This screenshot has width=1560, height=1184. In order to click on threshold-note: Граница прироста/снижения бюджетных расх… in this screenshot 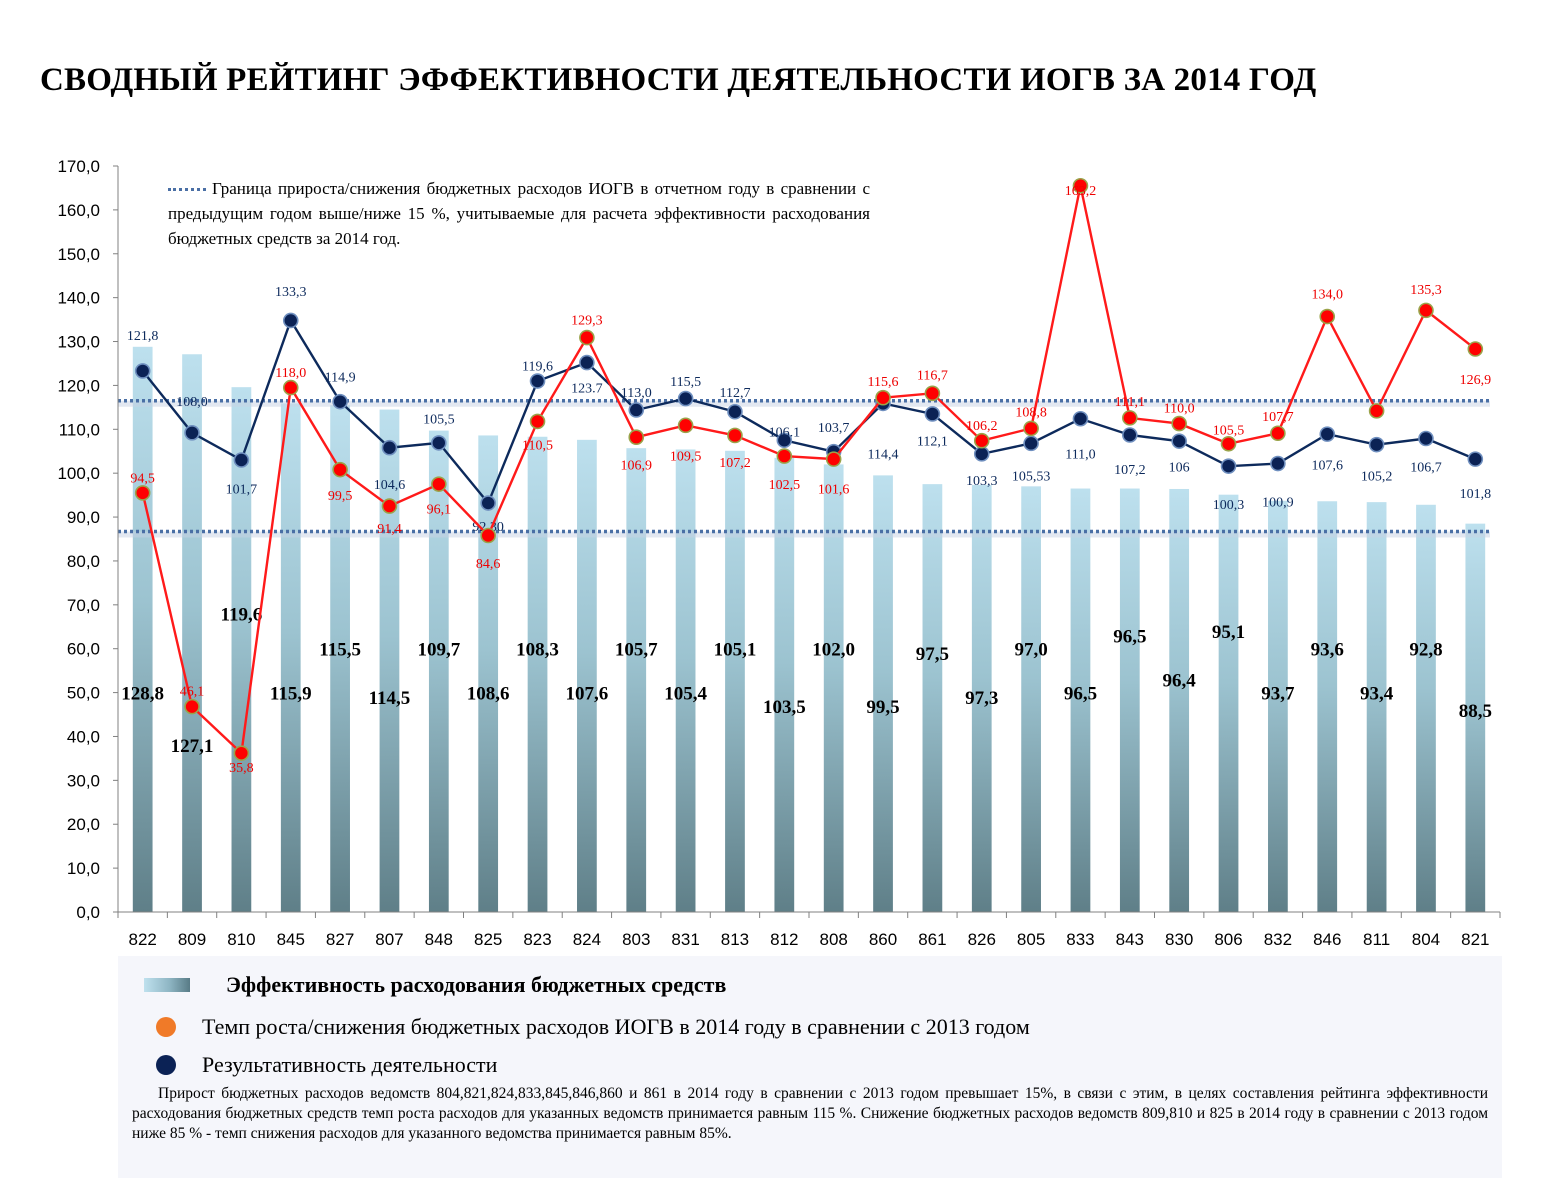, I will do `click(519, 213)`.